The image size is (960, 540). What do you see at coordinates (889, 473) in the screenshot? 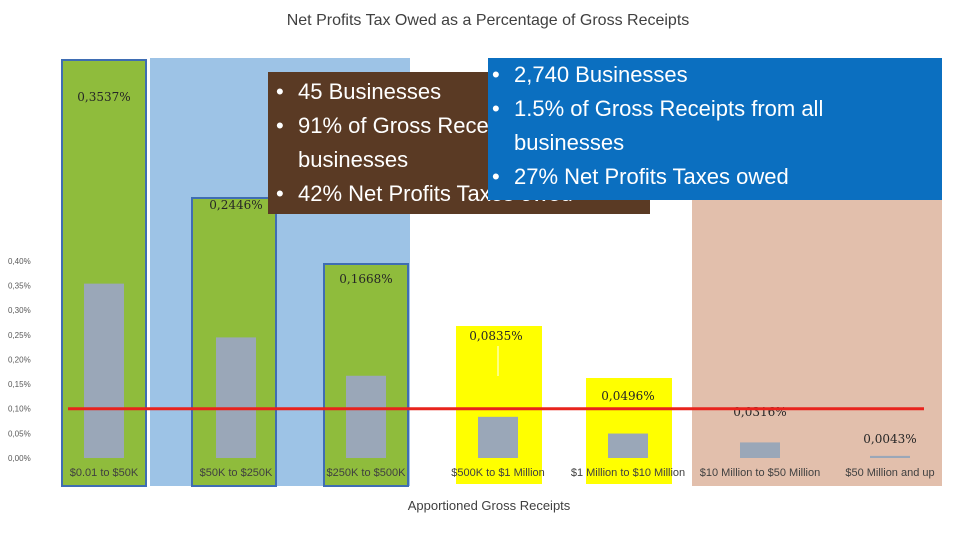
I see `x-tick-label: $50 Million and up` at bounding box center [889, 473].